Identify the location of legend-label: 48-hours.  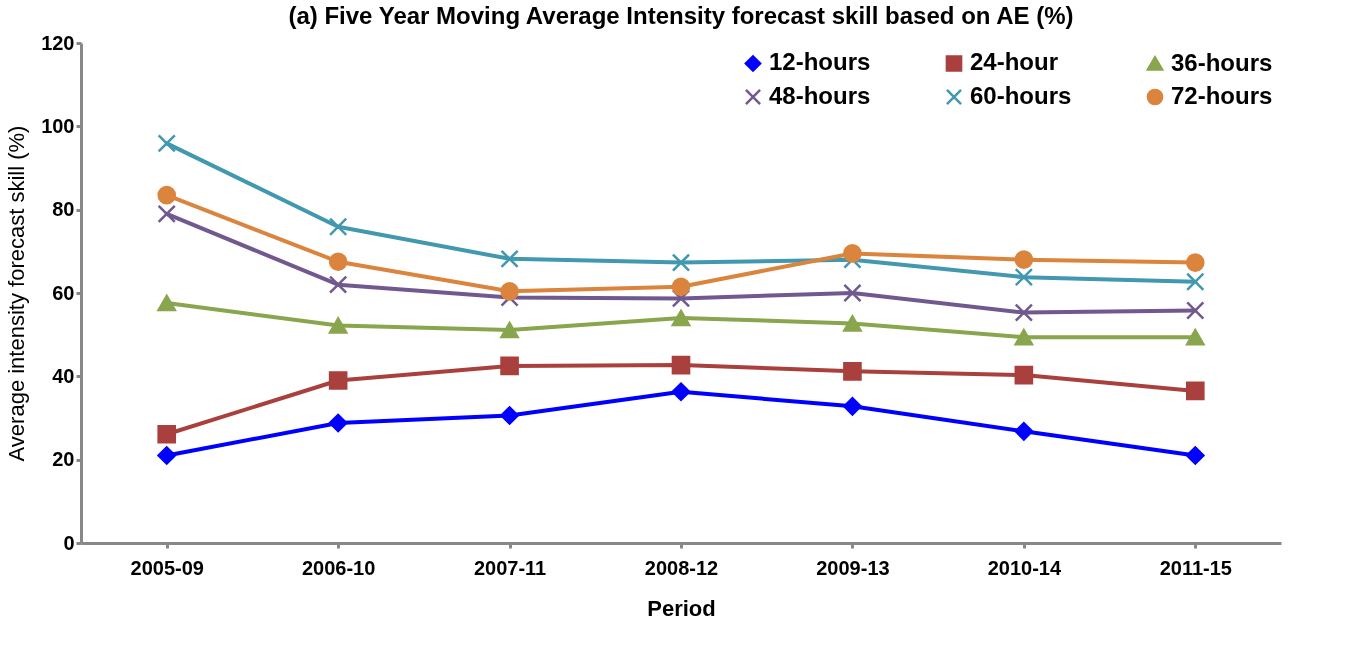
(820, 95).